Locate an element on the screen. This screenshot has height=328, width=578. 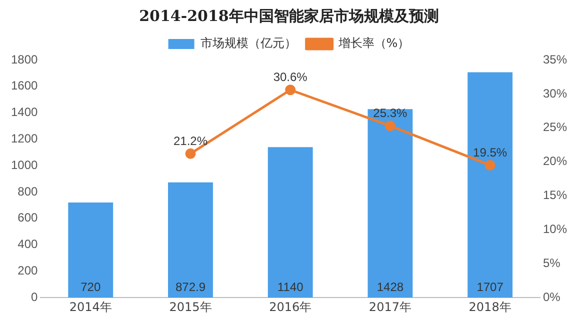
data-label: 19.5% is located at coordinates (490, 153).